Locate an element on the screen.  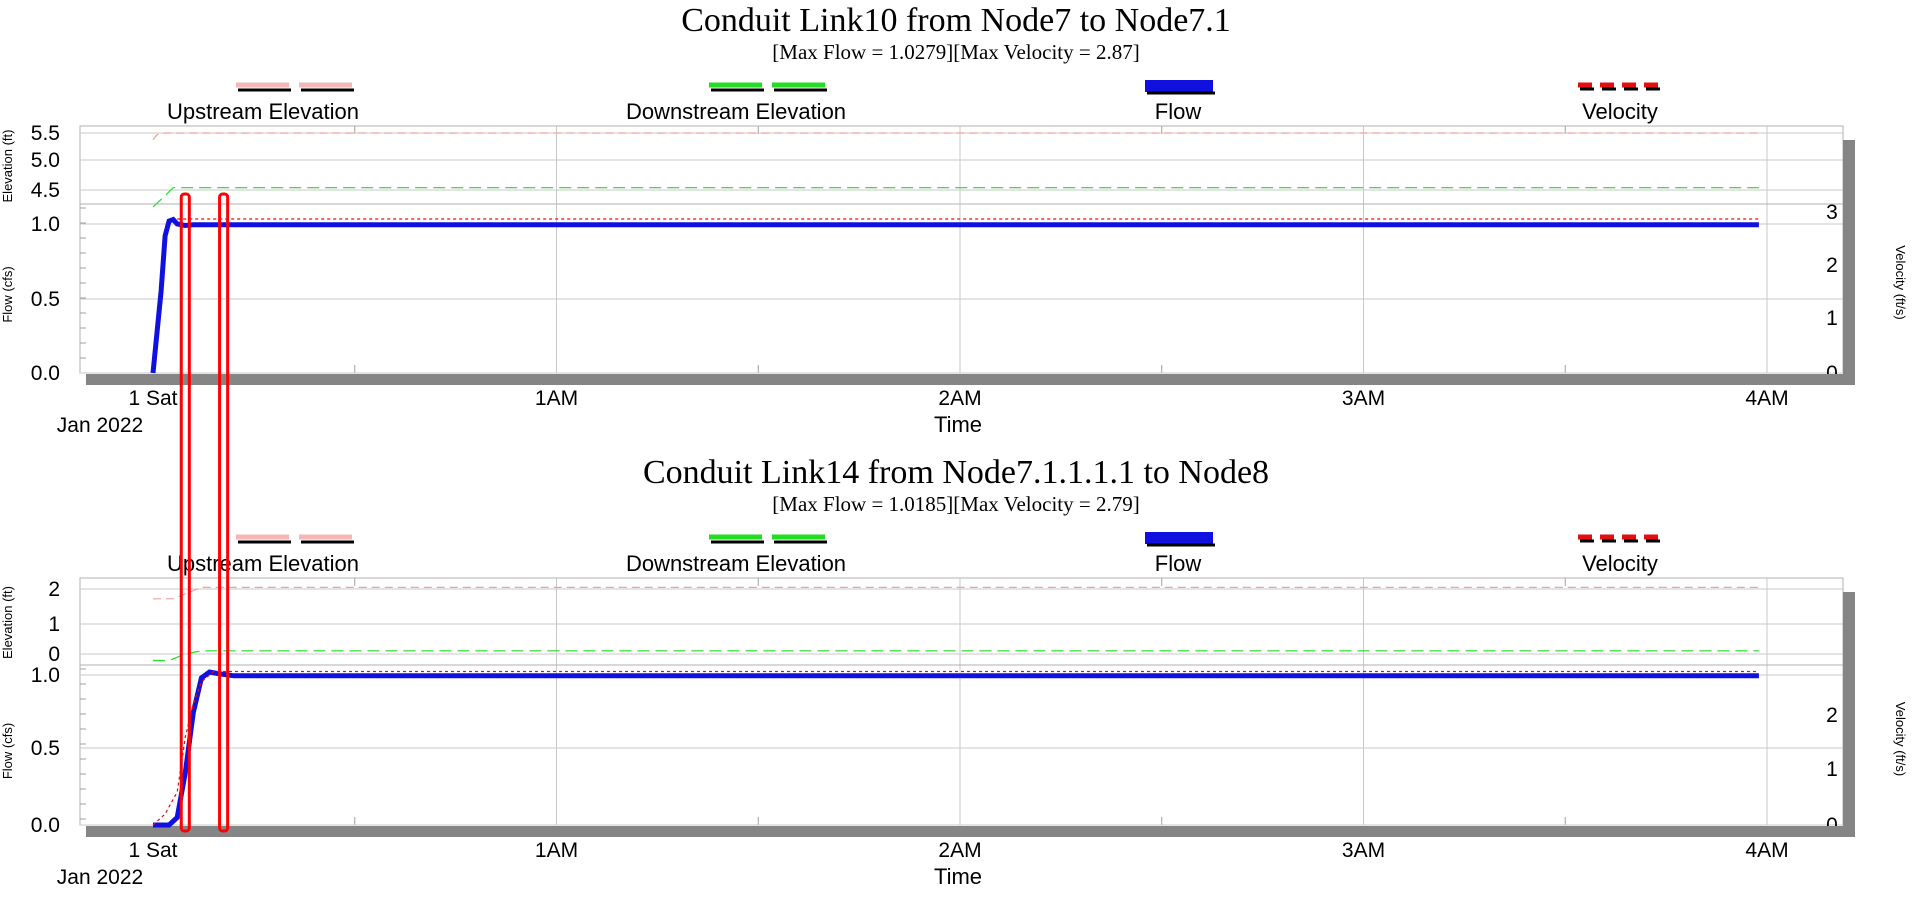
chart-subtitle: [Max Flow = 1.0185][Max Velocity = 2.79] is located at coordinates (955, 504).